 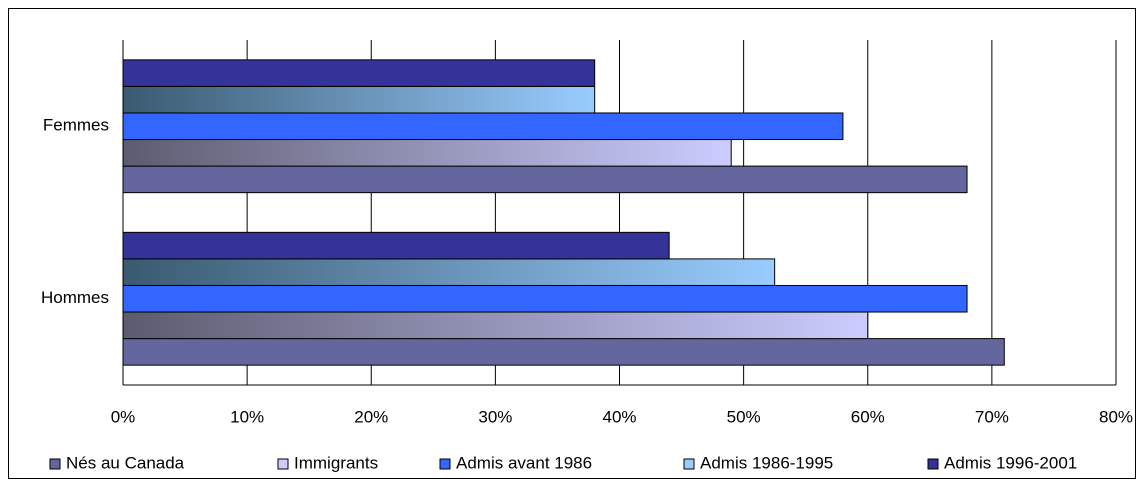 What do you see at coordinates (371, 416) in the screenshot?
I see `x-tick-label: 20%` at bounding box center [371, 416].